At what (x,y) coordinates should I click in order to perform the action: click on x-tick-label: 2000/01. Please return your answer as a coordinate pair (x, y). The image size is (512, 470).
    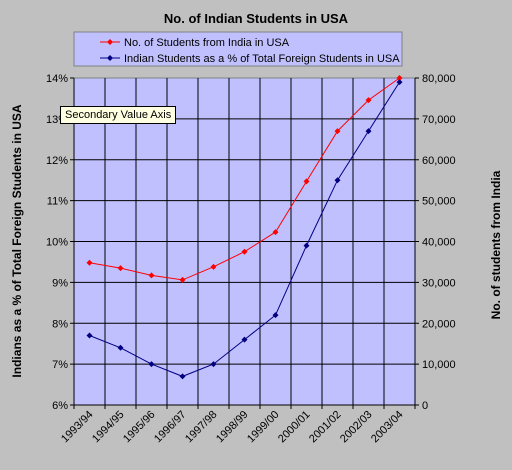
    Looking at the image, I should click on (294, 427).